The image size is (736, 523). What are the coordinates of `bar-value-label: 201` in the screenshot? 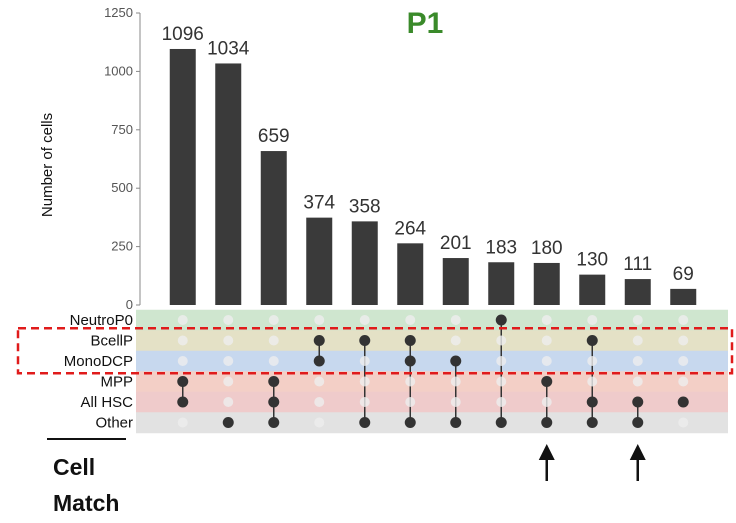 It's located at (456, 243).